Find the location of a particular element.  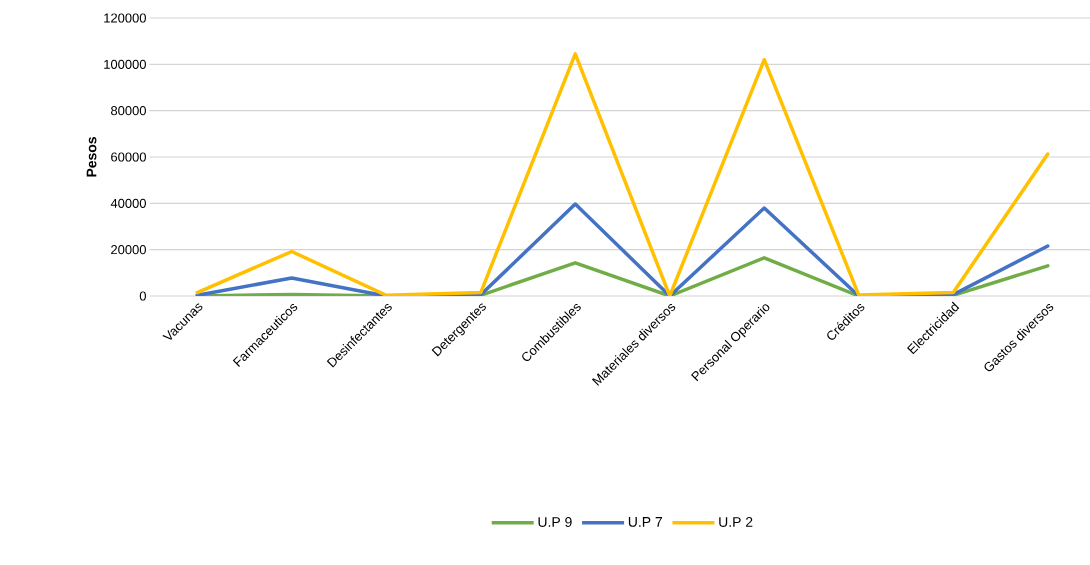

y-tick-label: 60000 is located at coordinates (128, 157).